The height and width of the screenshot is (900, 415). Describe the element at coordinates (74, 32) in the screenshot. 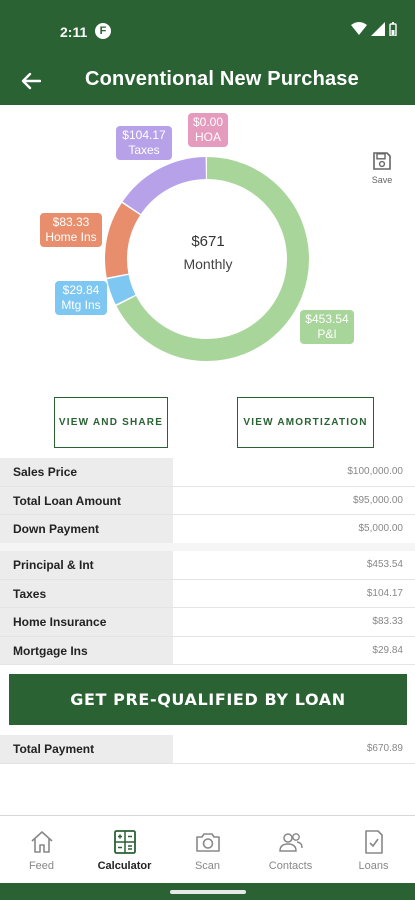

I see `status-time: 2:11` at that location.